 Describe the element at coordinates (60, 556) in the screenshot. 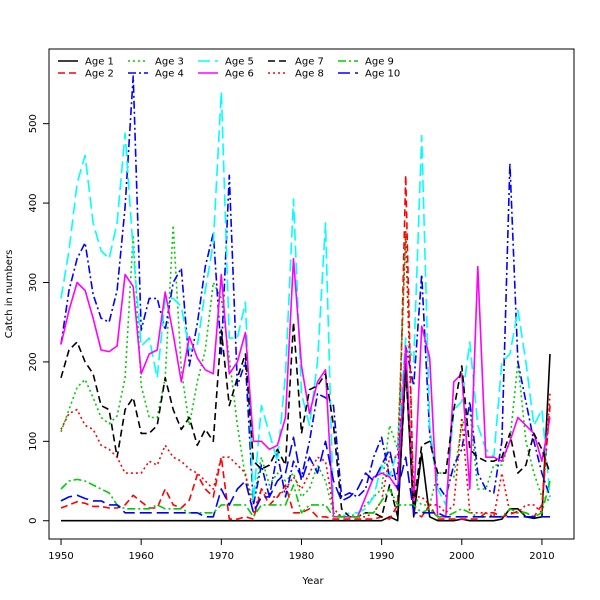

I see `x-tick-label: 1950` at that location.